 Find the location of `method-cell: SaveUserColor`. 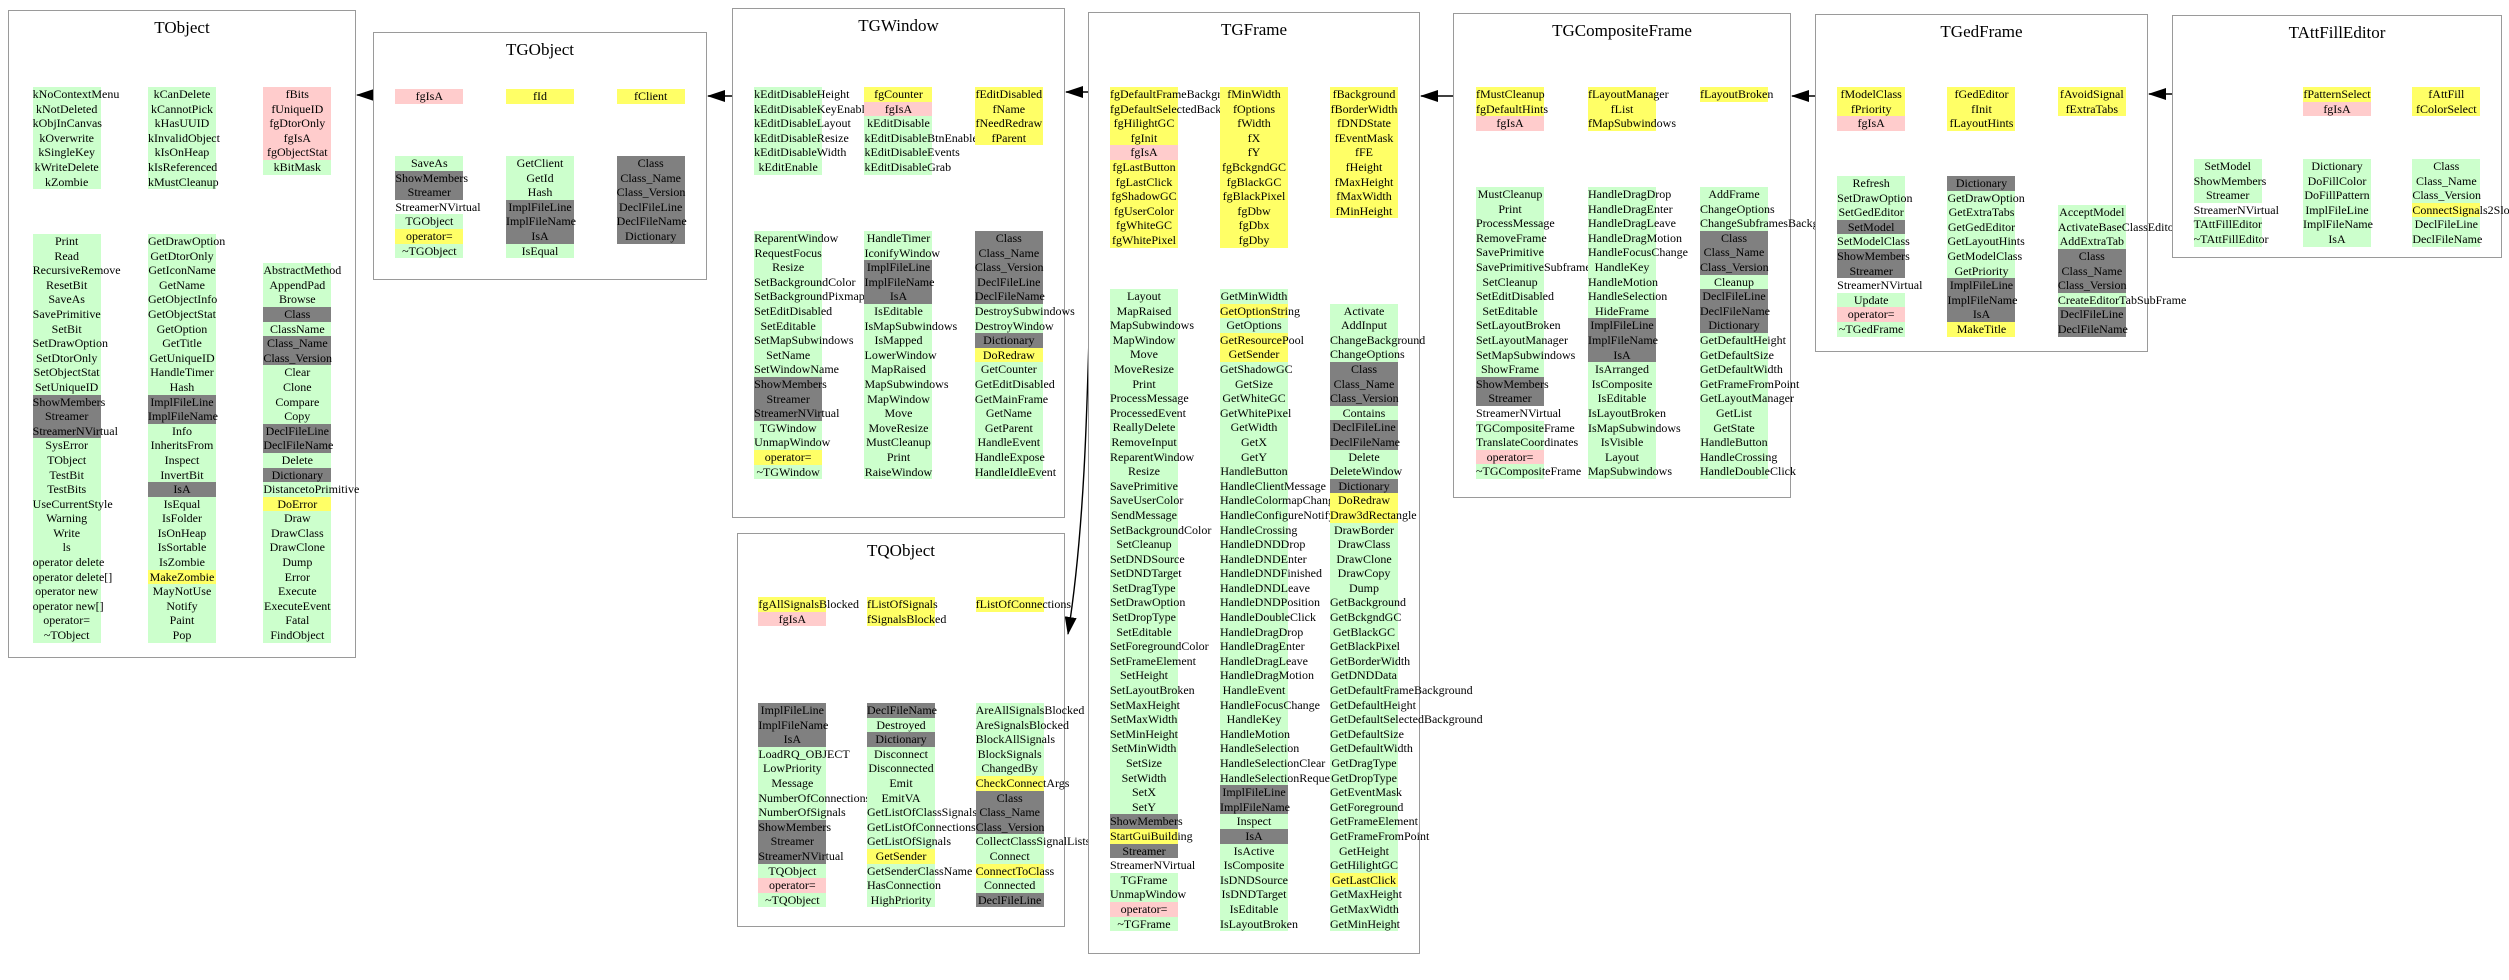

method-cell: SaveUserColor is located at coordinates (1147, 500).